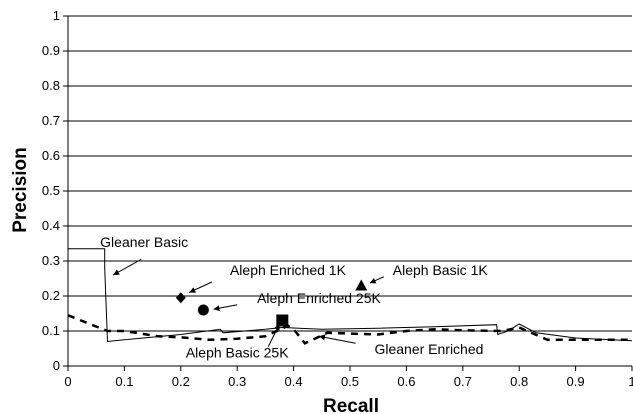 This screenshot has width=633, height=414. What do you see at coordinates (56, 15) in the screenshot?
I see `y-tick-label: 1` at bounding box center [56, 15].